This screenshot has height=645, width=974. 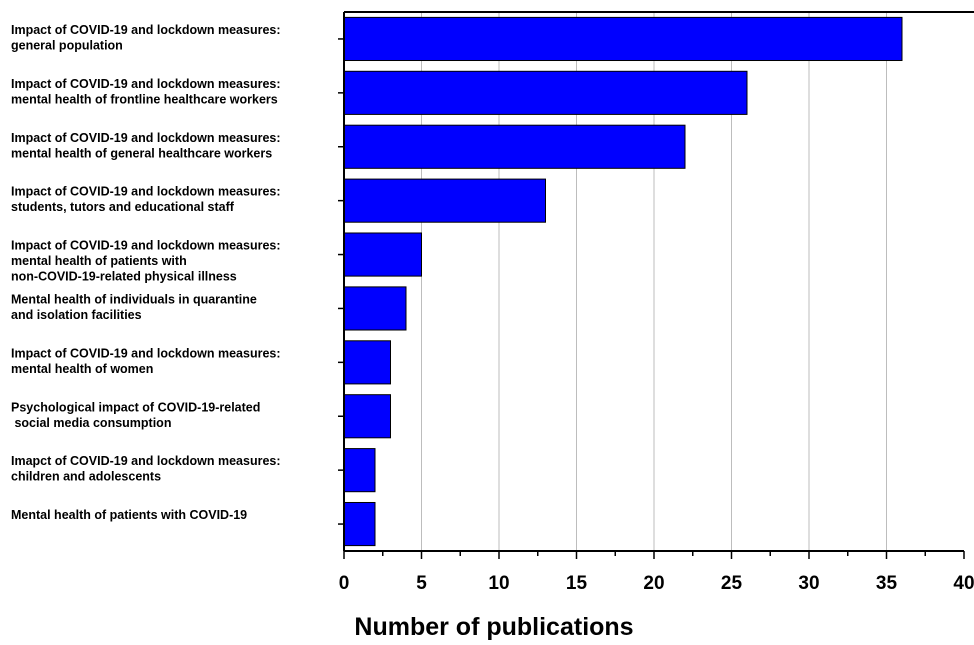 I want to click on x-tick-label: 25, so click(x=732, y=583).